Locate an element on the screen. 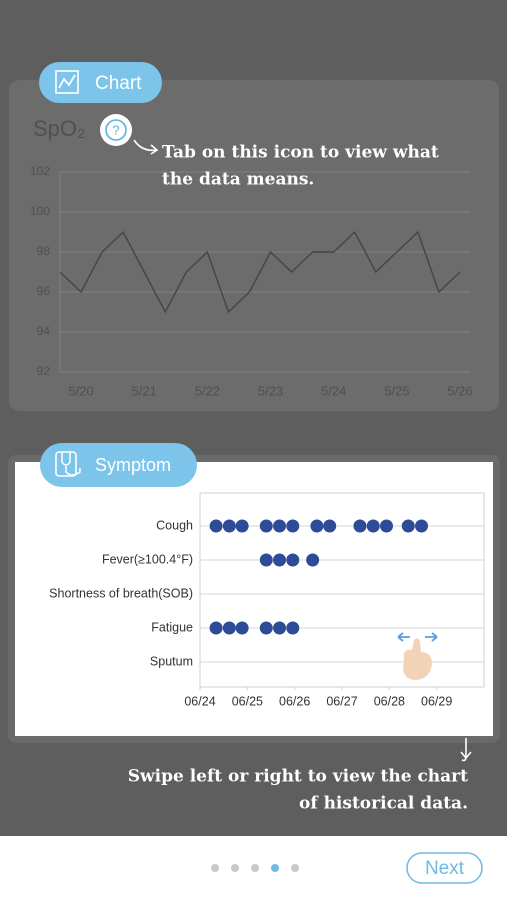  tip-line: Tab on this icon to view what is located at coordinates (300, 153).